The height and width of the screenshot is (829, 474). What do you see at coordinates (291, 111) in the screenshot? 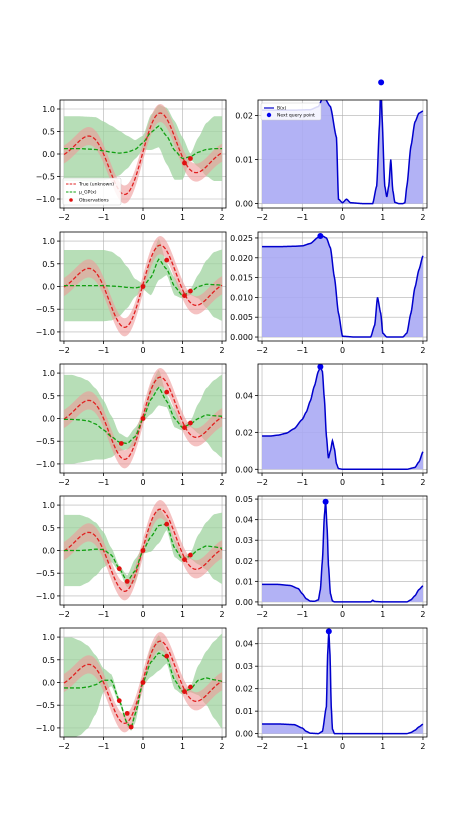
I see `legend-box` at bounding box center [291, 111].